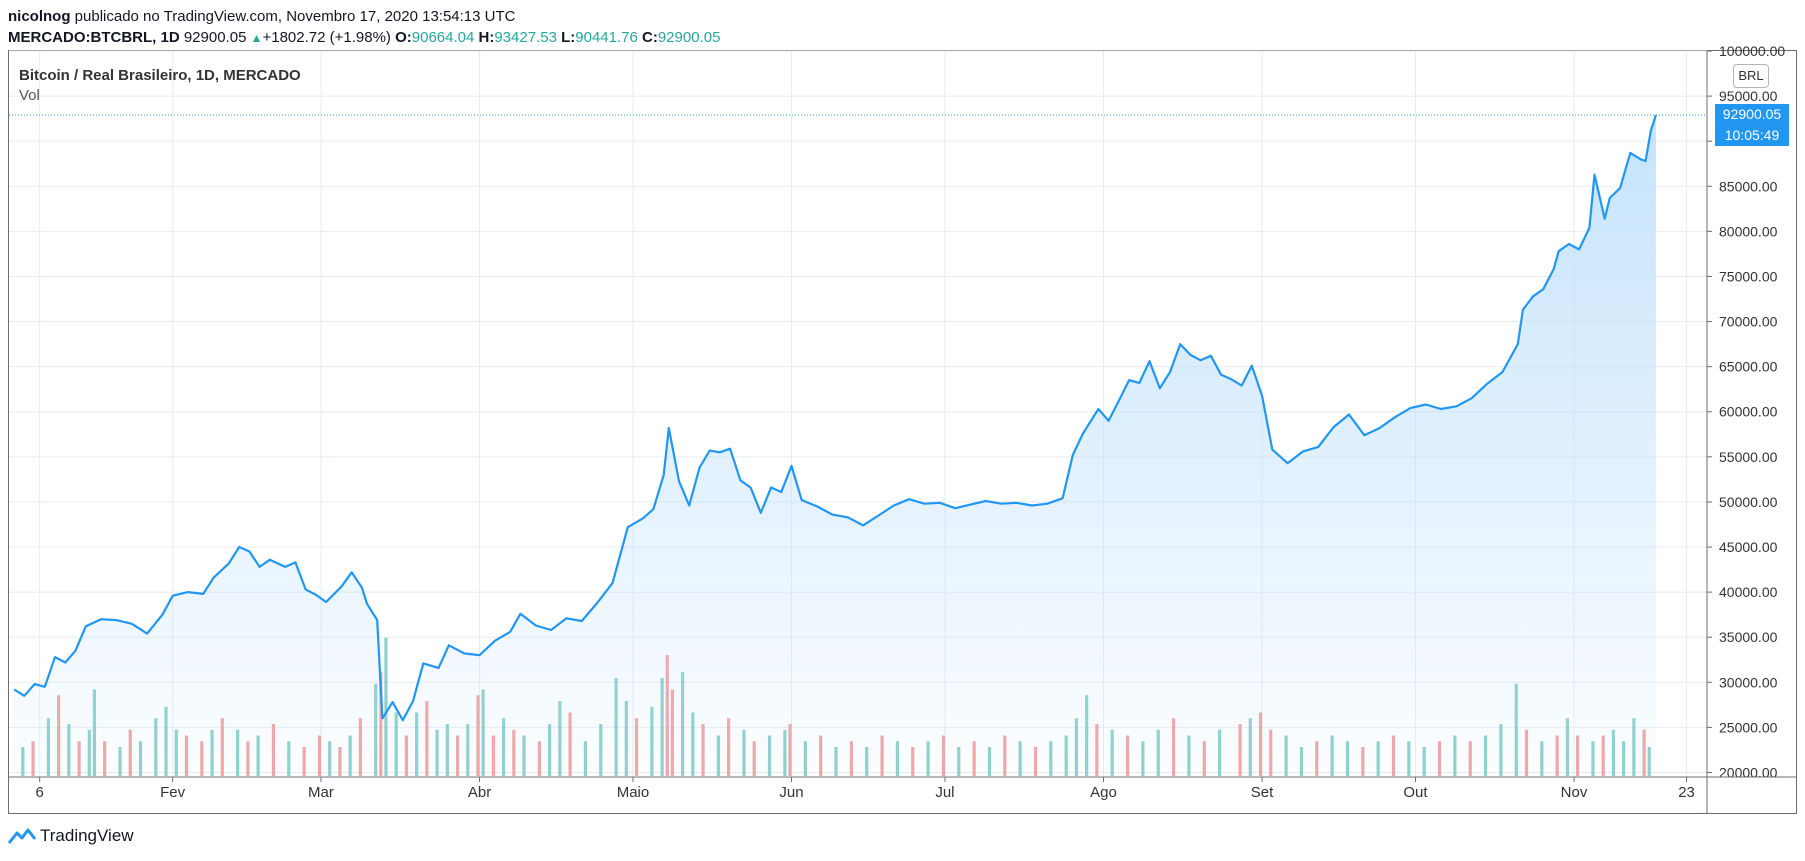 This screenshot has width=1805, height=861. Describe the element at coordinates (321, 792) in the screenshot. I see `x-tick-label: Mar` at that location.